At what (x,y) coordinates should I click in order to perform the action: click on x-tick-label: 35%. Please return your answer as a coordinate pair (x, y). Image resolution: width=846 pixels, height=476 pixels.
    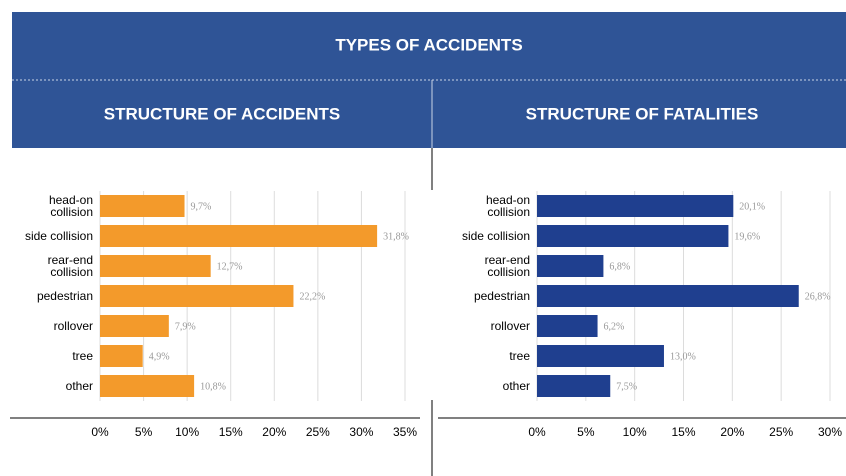
    Looking at the image, I should click on (405, 432).